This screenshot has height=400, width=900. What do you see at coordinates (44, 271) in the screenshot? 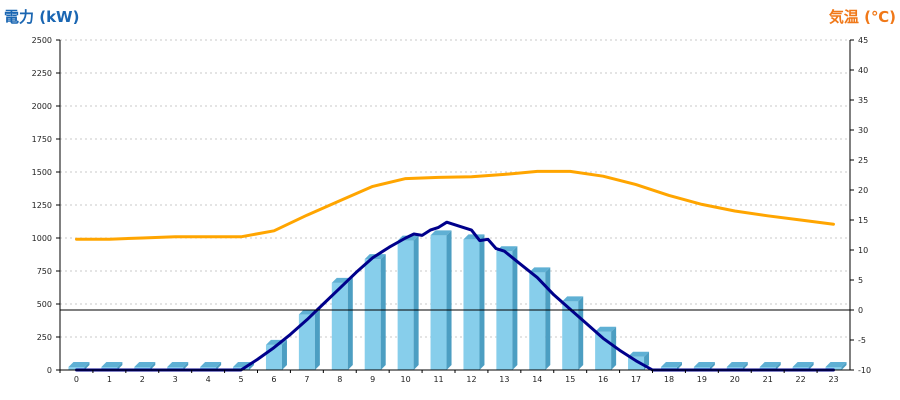
I see `left-tick-label: 750` at bounding box center [44, 271].